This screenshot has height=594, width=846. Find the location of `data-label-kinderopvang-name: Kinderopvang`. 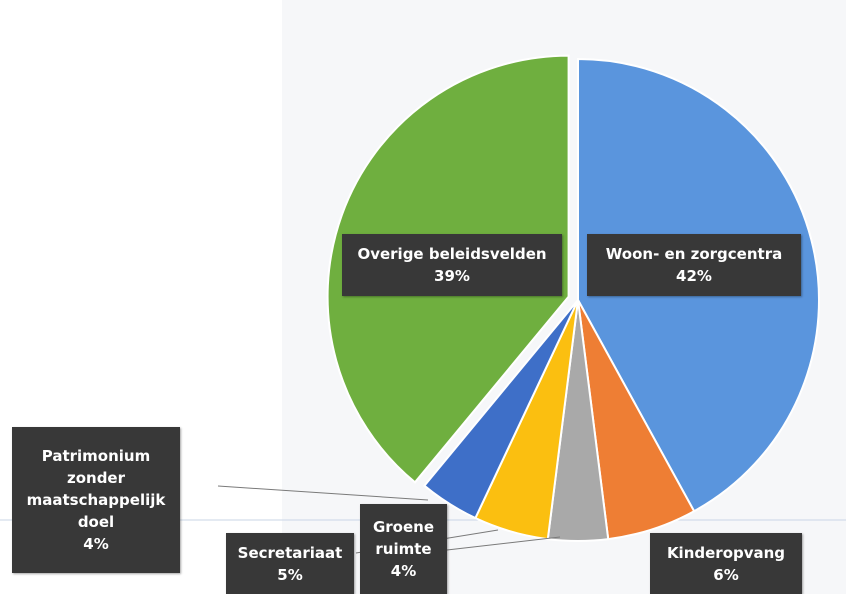

data-label-kinderopvang-name: Kinderopvang is located at coordinates (726, 552).